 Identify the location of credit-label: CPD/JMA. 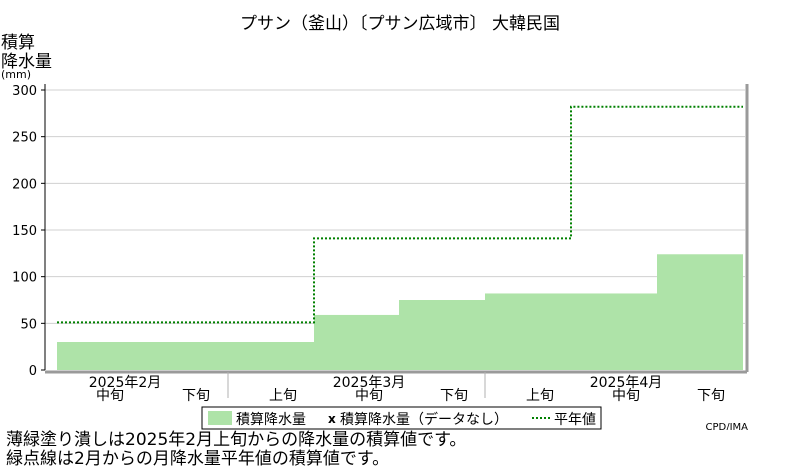
(727, 426).